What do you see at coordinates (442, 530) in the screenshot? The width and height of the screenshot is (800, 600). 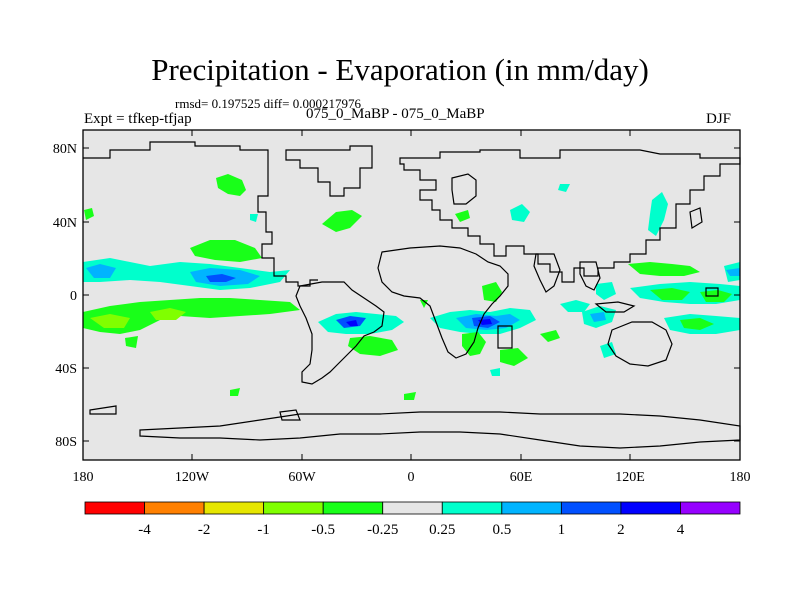 I see `colorbar-label: 0.25` at bounding box center [442, 530].